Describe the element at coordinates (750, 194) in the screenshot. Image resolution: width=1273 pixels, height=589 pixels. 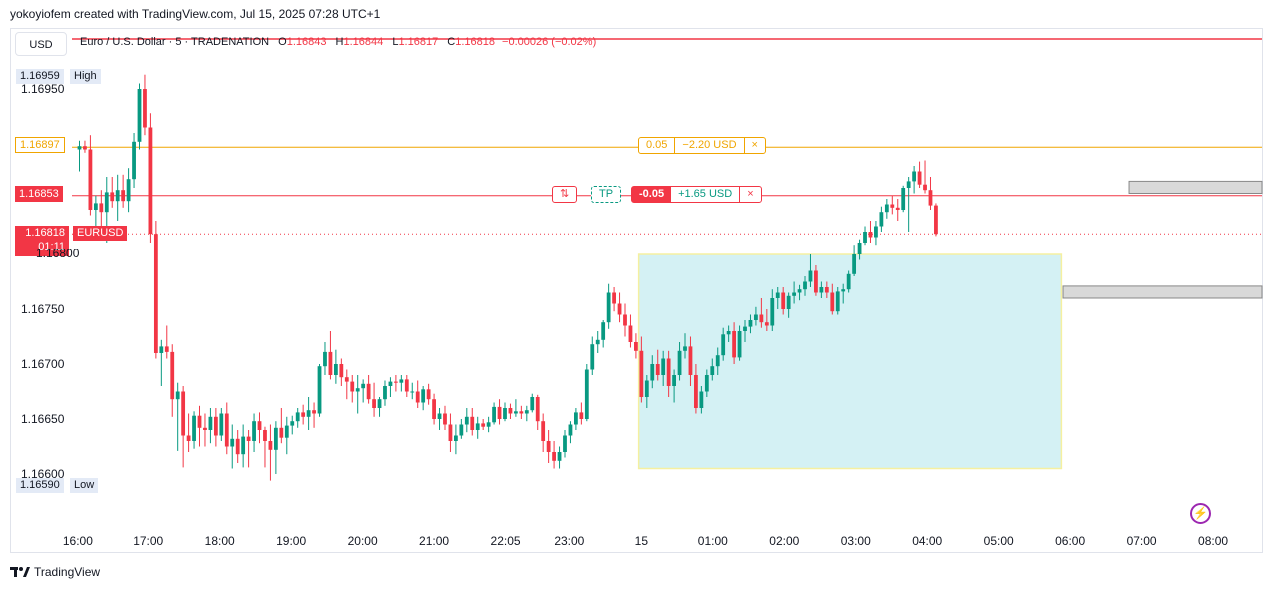
I see `tp-close-icon: ×` at that location.